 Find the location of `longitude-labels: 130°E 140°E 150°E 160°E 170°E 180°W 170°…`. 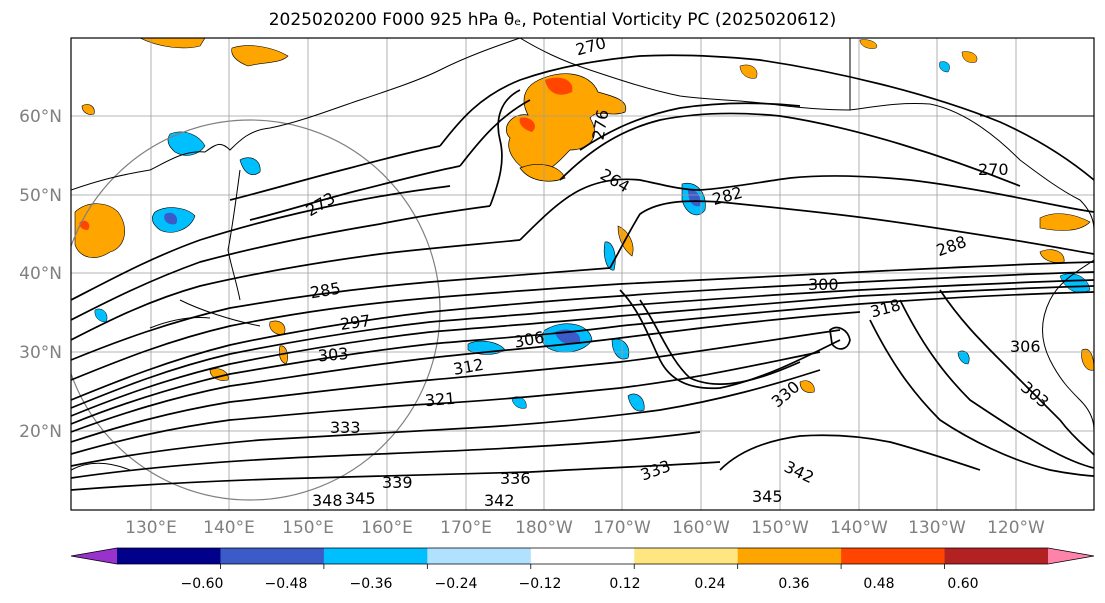

longitude-labels: 130°E 140°E 150°E 160°E 170°E 180°W 170°… is located at coordinates (585, 528).